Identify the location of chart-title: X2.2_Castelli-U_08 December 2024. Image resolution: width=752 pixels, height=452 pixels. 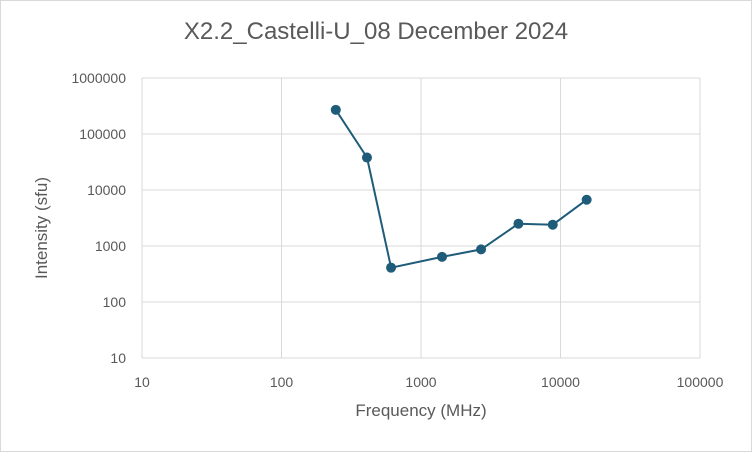
(376, 31).